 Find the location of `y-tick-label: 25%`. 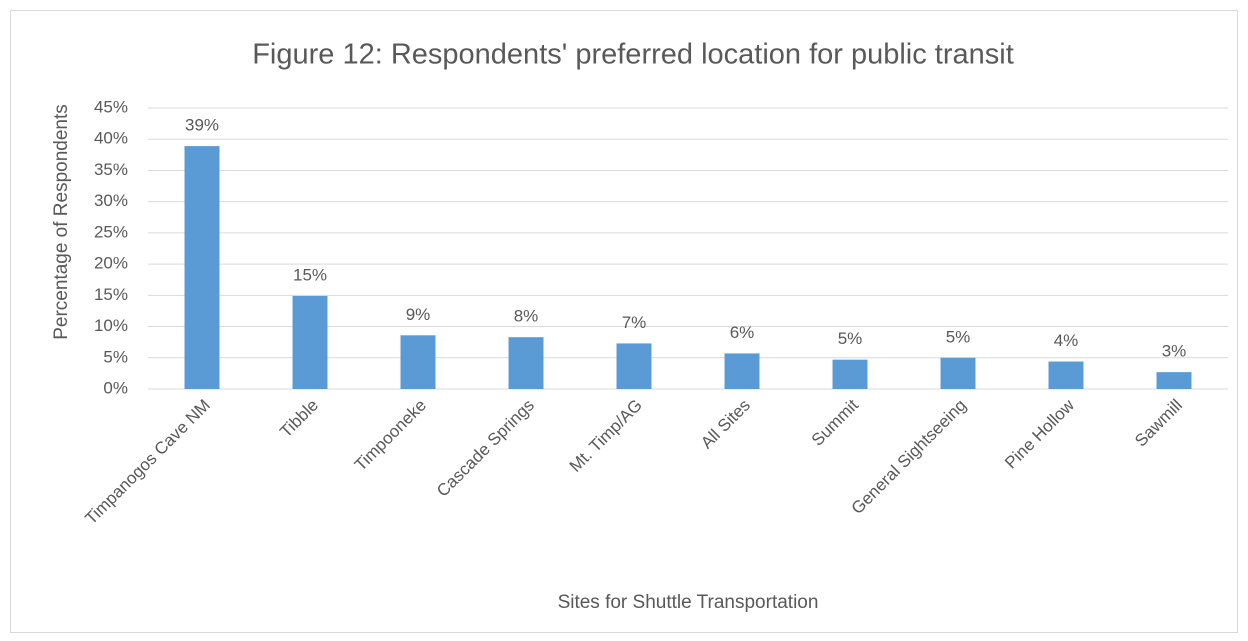

y-tick-label: 25% is located at coordinates (111, 231).